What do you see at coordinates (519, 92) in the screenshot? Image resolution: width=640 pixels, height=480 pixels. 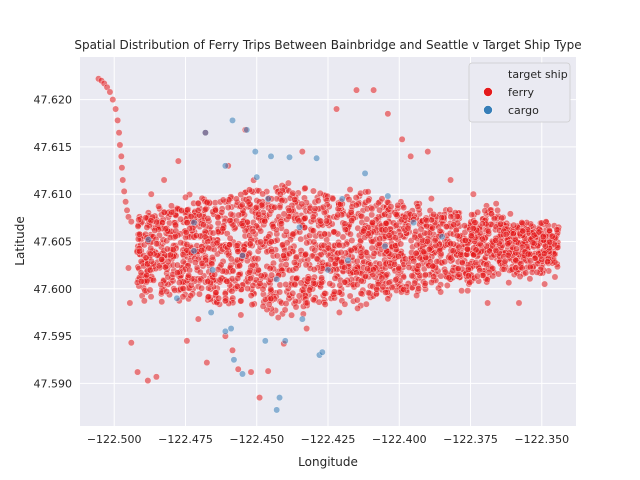 I see `legend: target ship ferry cargo` at bounding box center [519, 92].